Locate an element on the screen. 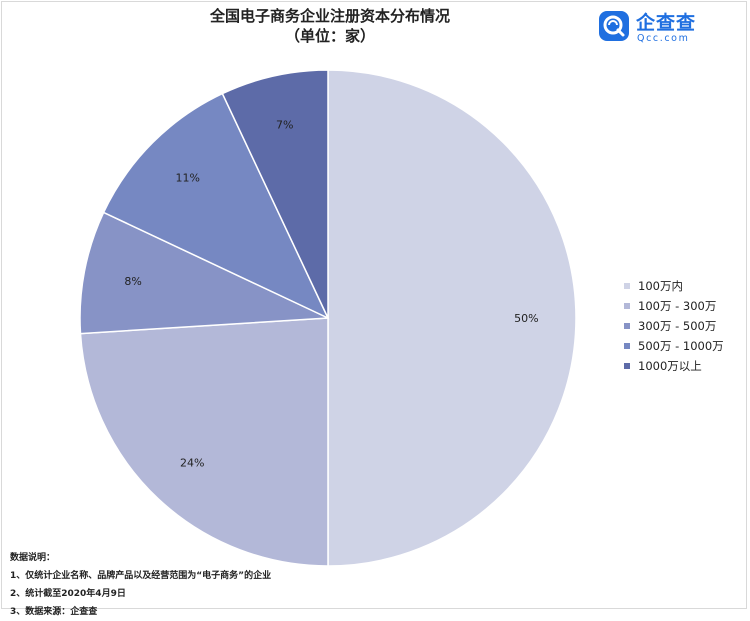  chart-title: 全国电子商务企业注册资本分布情况 （单位：家） is located at coordinates (330, 26).